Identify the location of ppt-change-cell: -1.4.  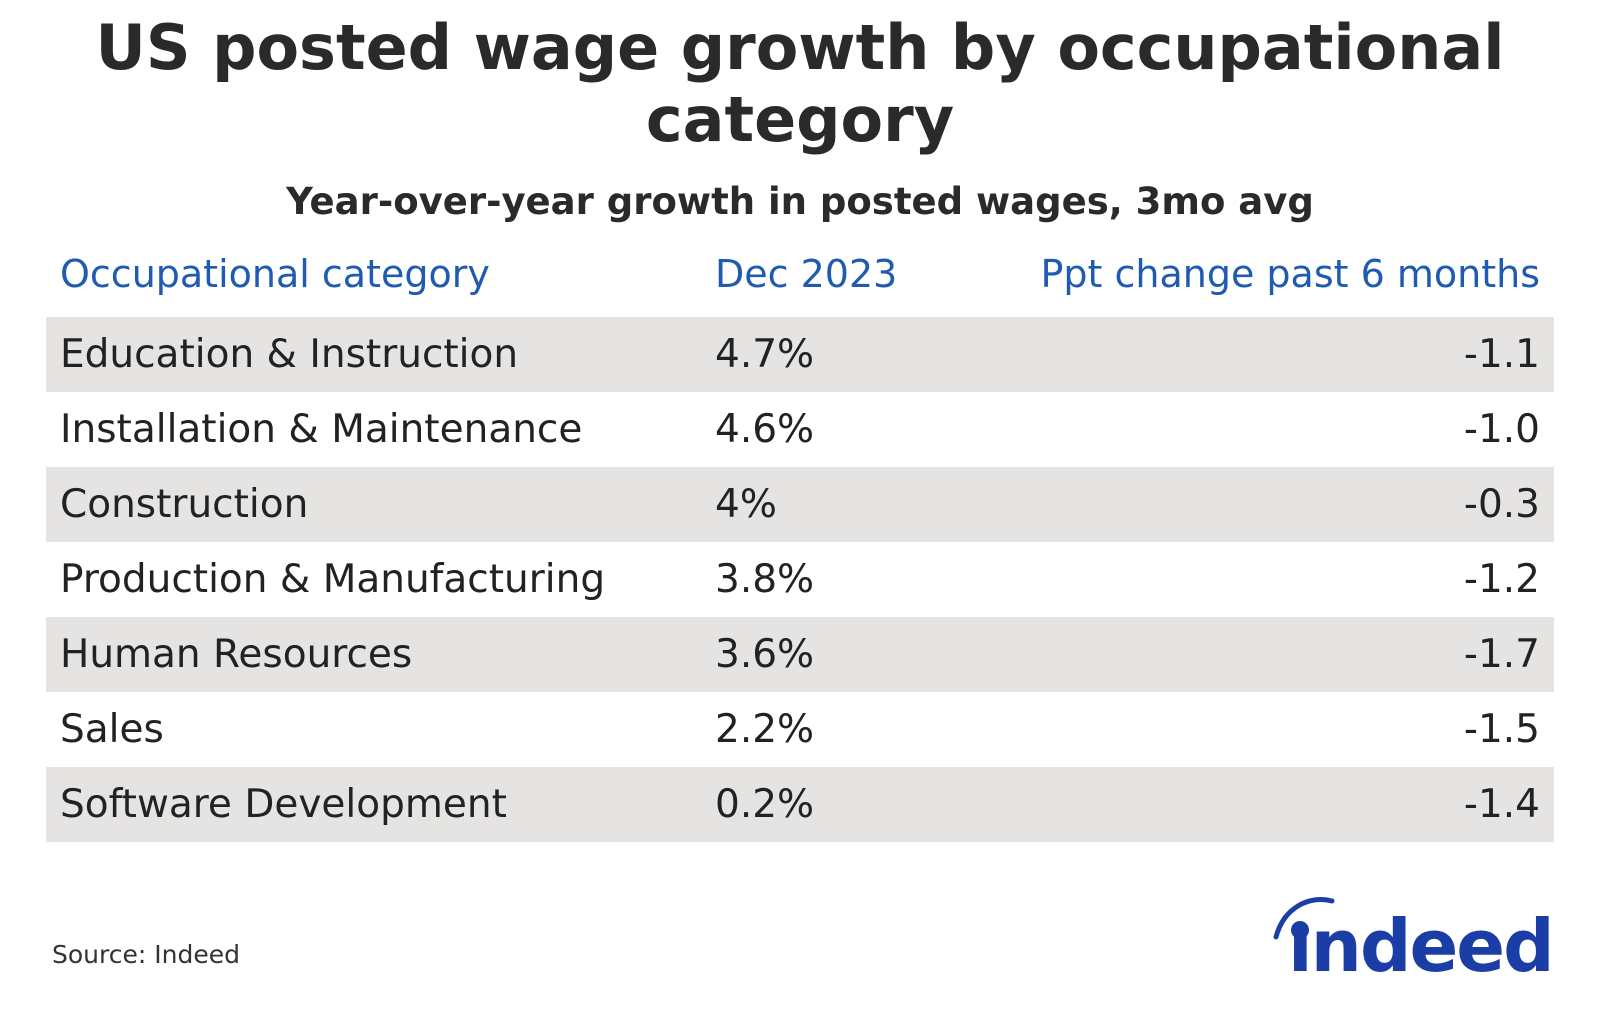
(1501, 804).